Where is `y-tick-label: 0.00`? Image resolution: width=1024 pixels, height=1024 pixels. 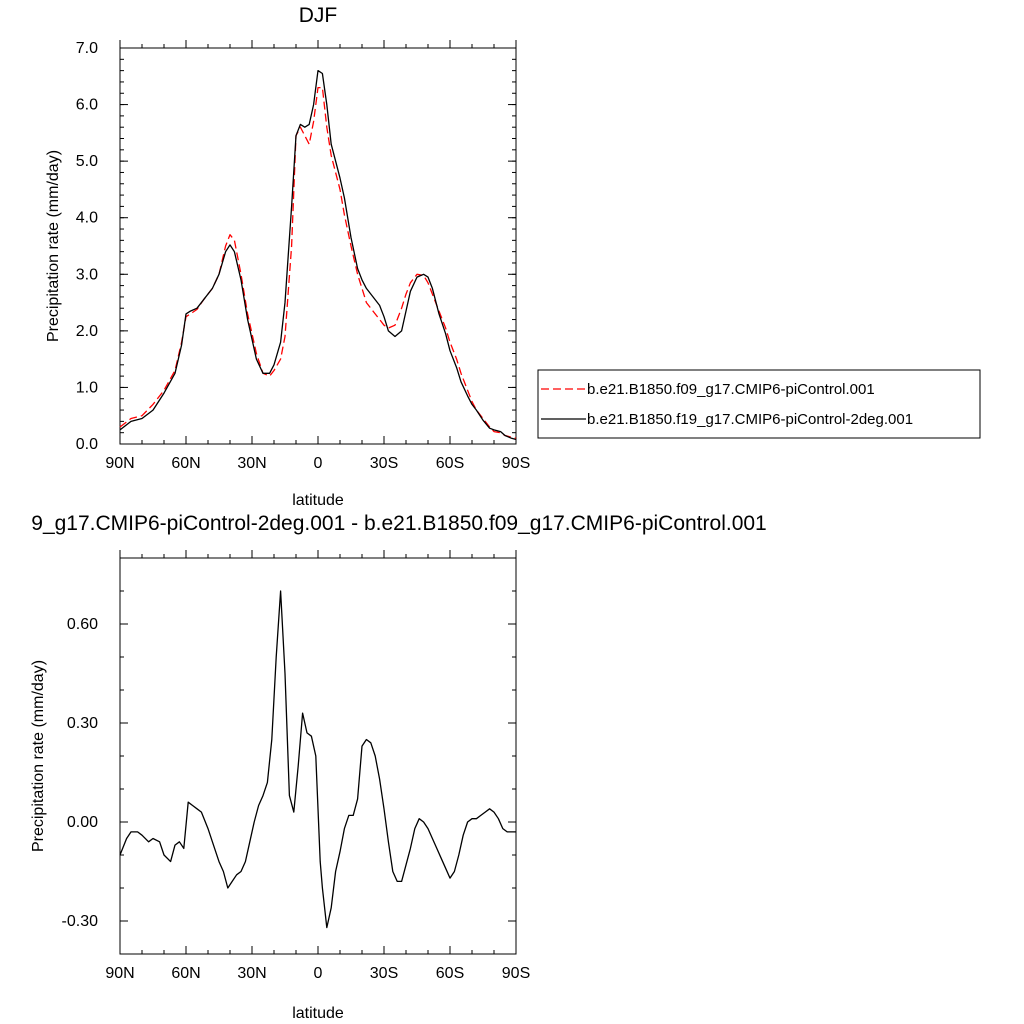 y-tick-label: 0.00 is located at coordinates (82, 822).